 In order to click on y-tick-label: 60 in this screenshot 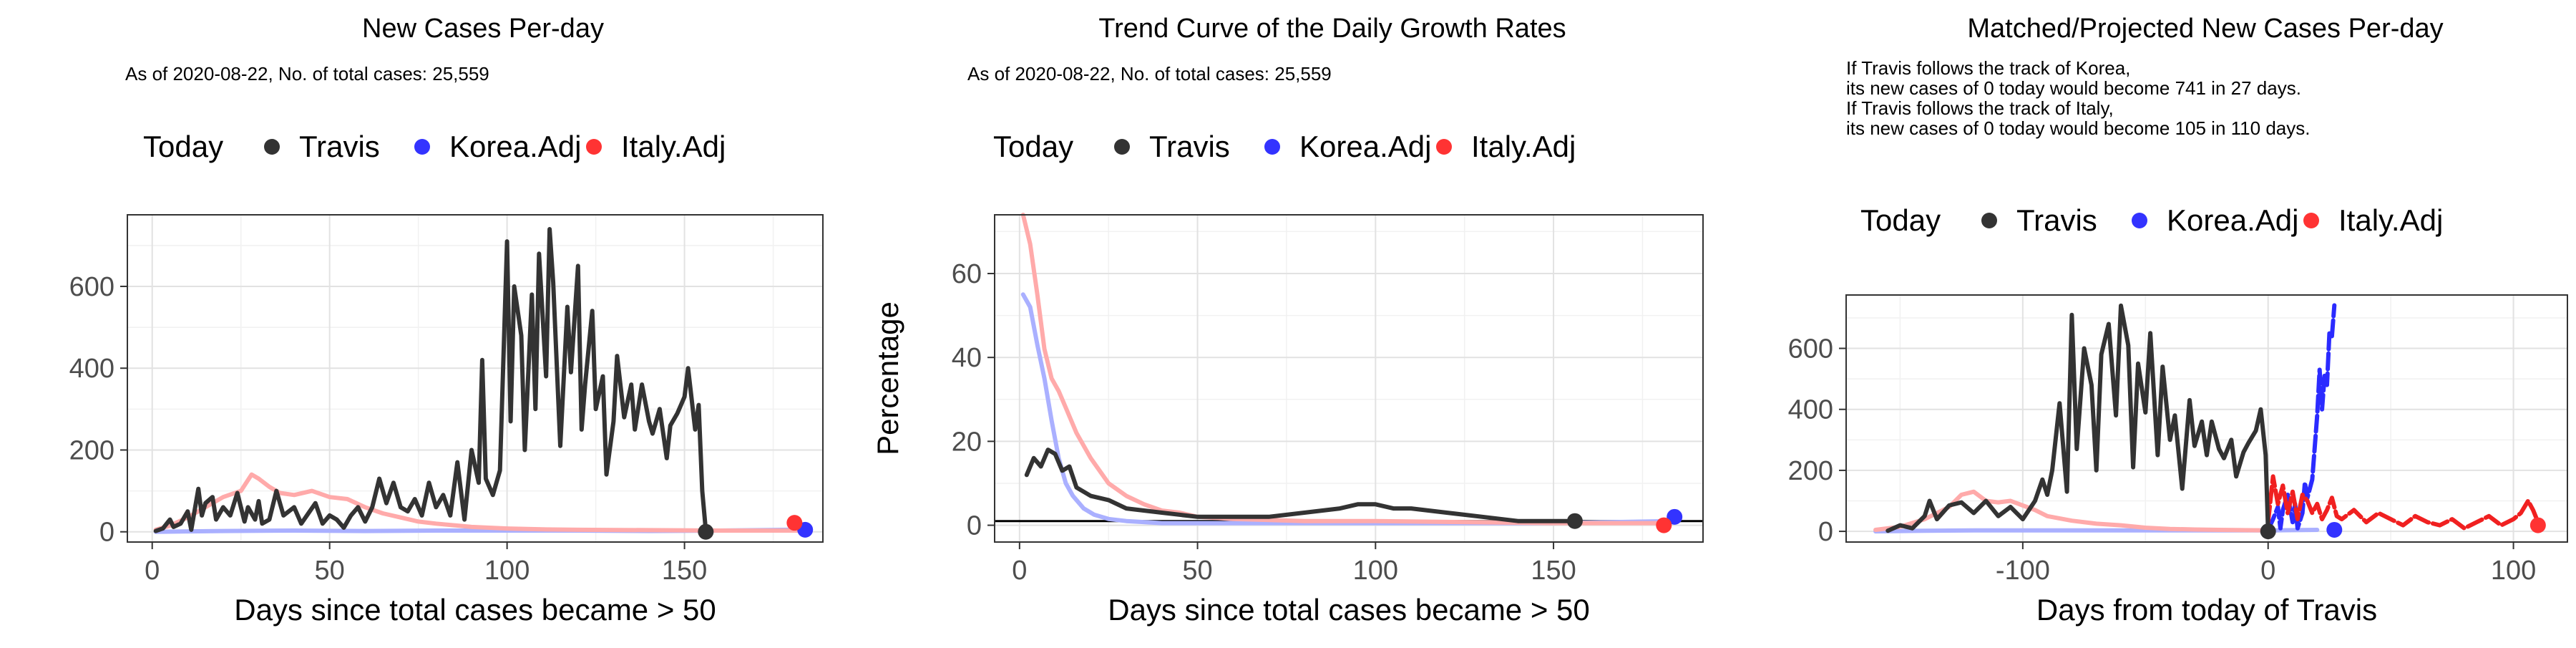, I will do `click(967, 274)`.